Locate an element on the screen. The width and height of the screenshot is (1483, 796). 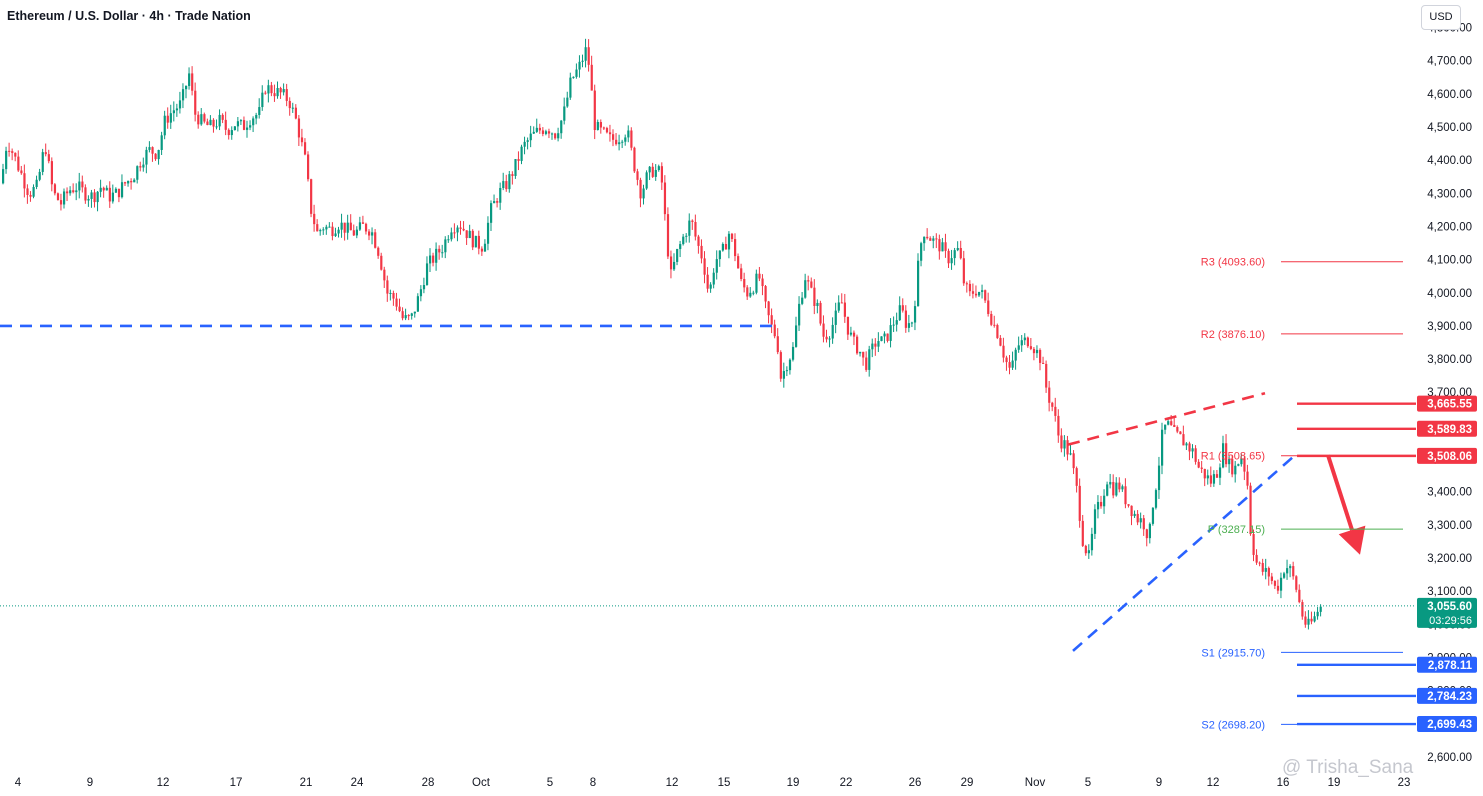
countdown-label: 03:29:56 is located at coordinates (1450, 621).